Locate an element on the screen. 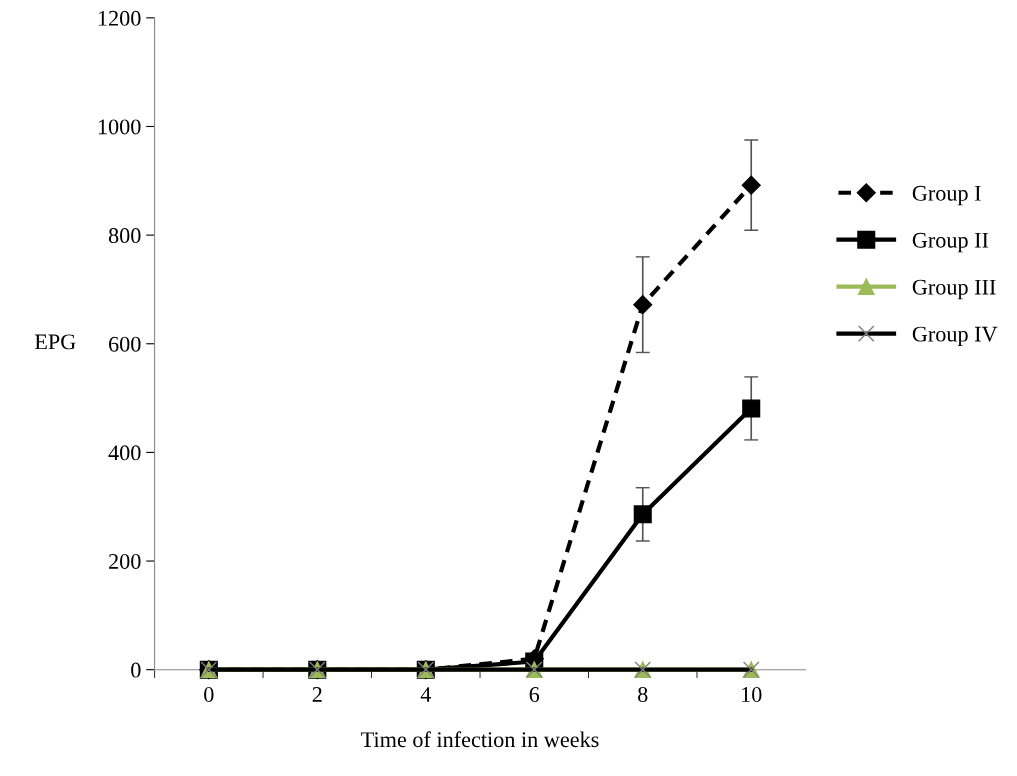  y-tick-label: 800 is located at coordinates (124, 236).